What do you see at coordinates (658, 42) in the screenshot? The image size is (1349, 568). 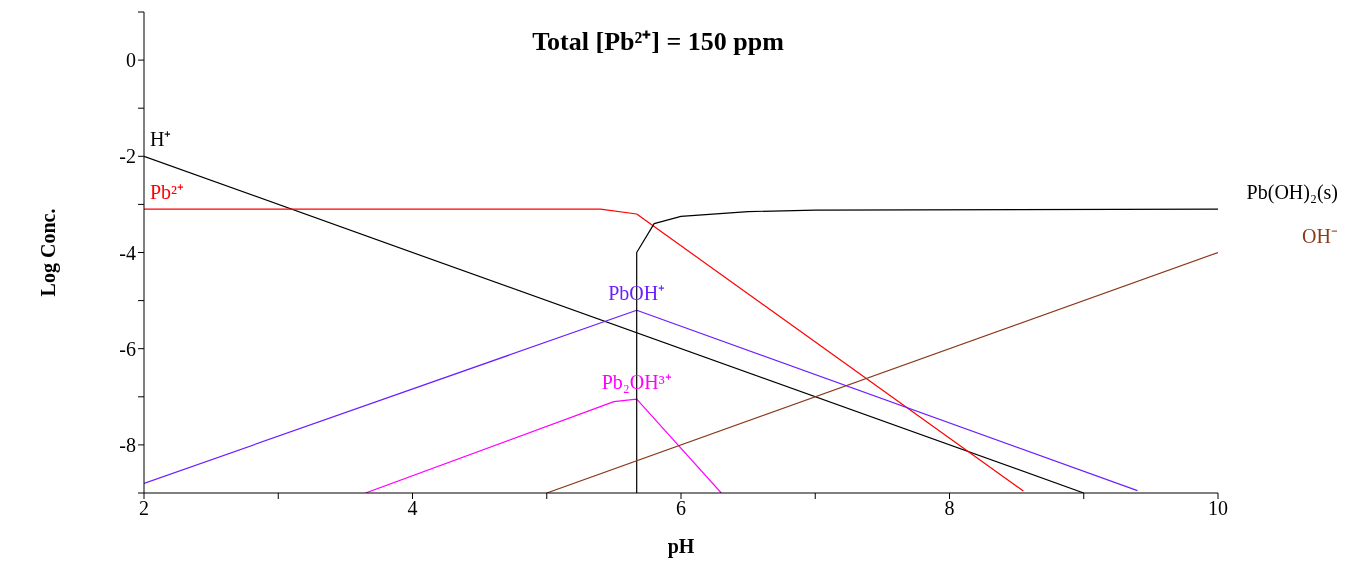 I see `text: Total [Pb²⁺] = 150 ppm` at bounding box center [658, 42].